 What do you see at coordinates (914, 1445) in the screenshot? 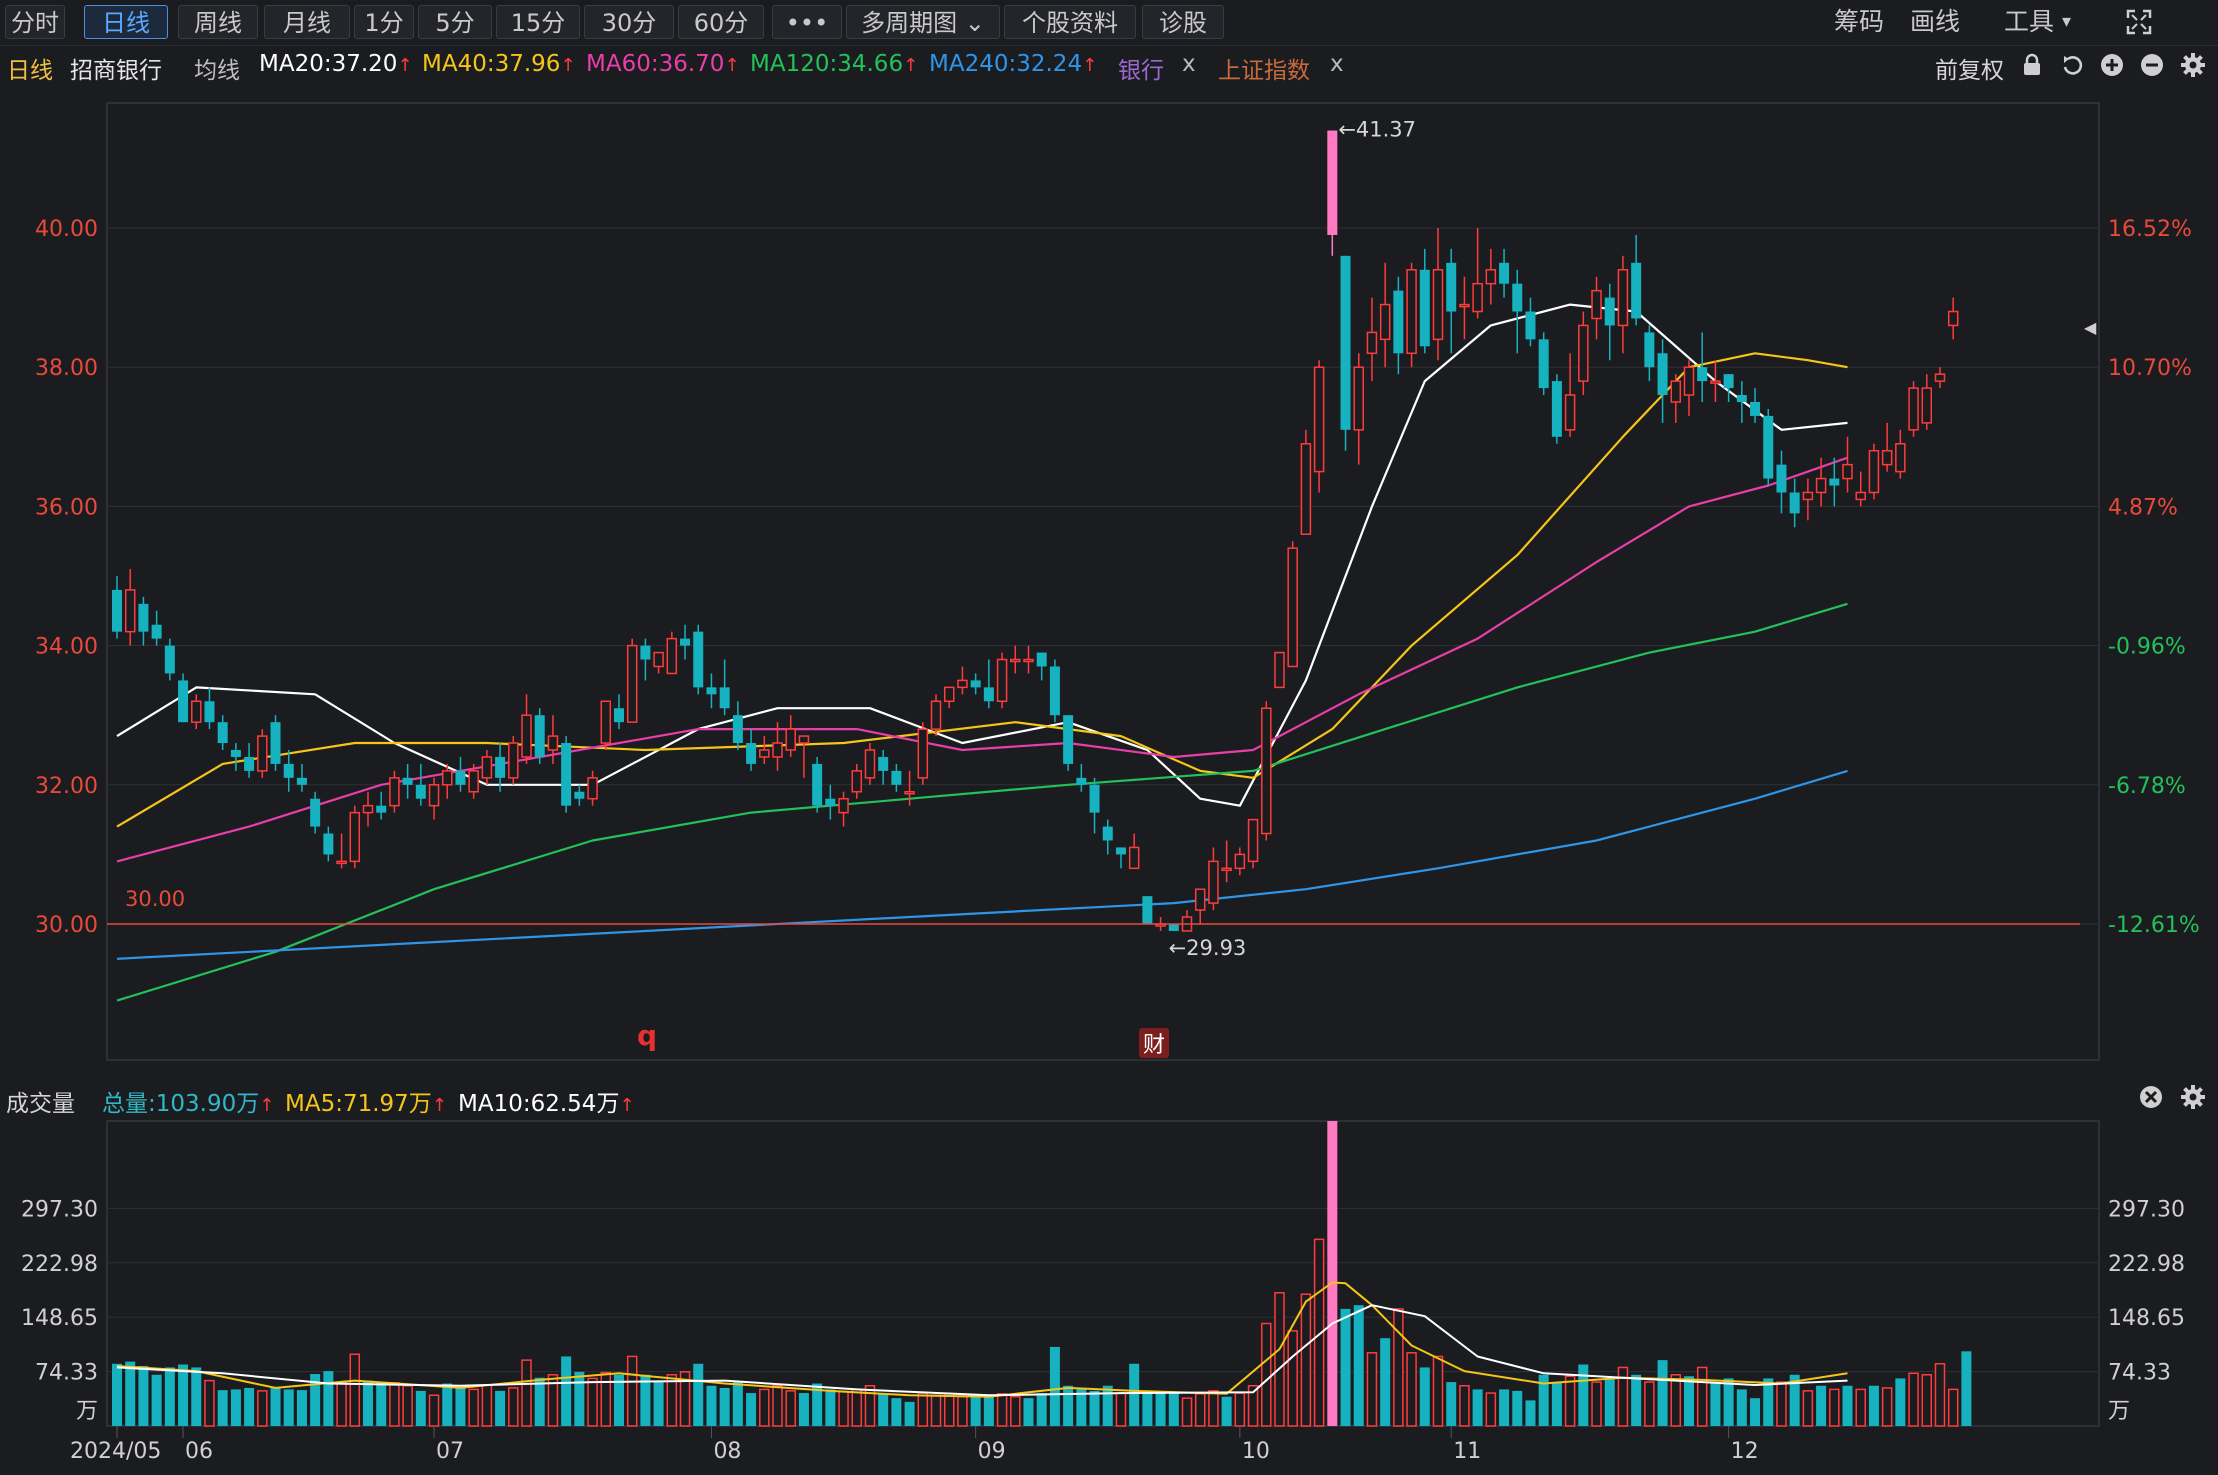
I see `date-axis: 2024/05 06 07 08 09 10 11 12` at bounding box center [914, 1445].